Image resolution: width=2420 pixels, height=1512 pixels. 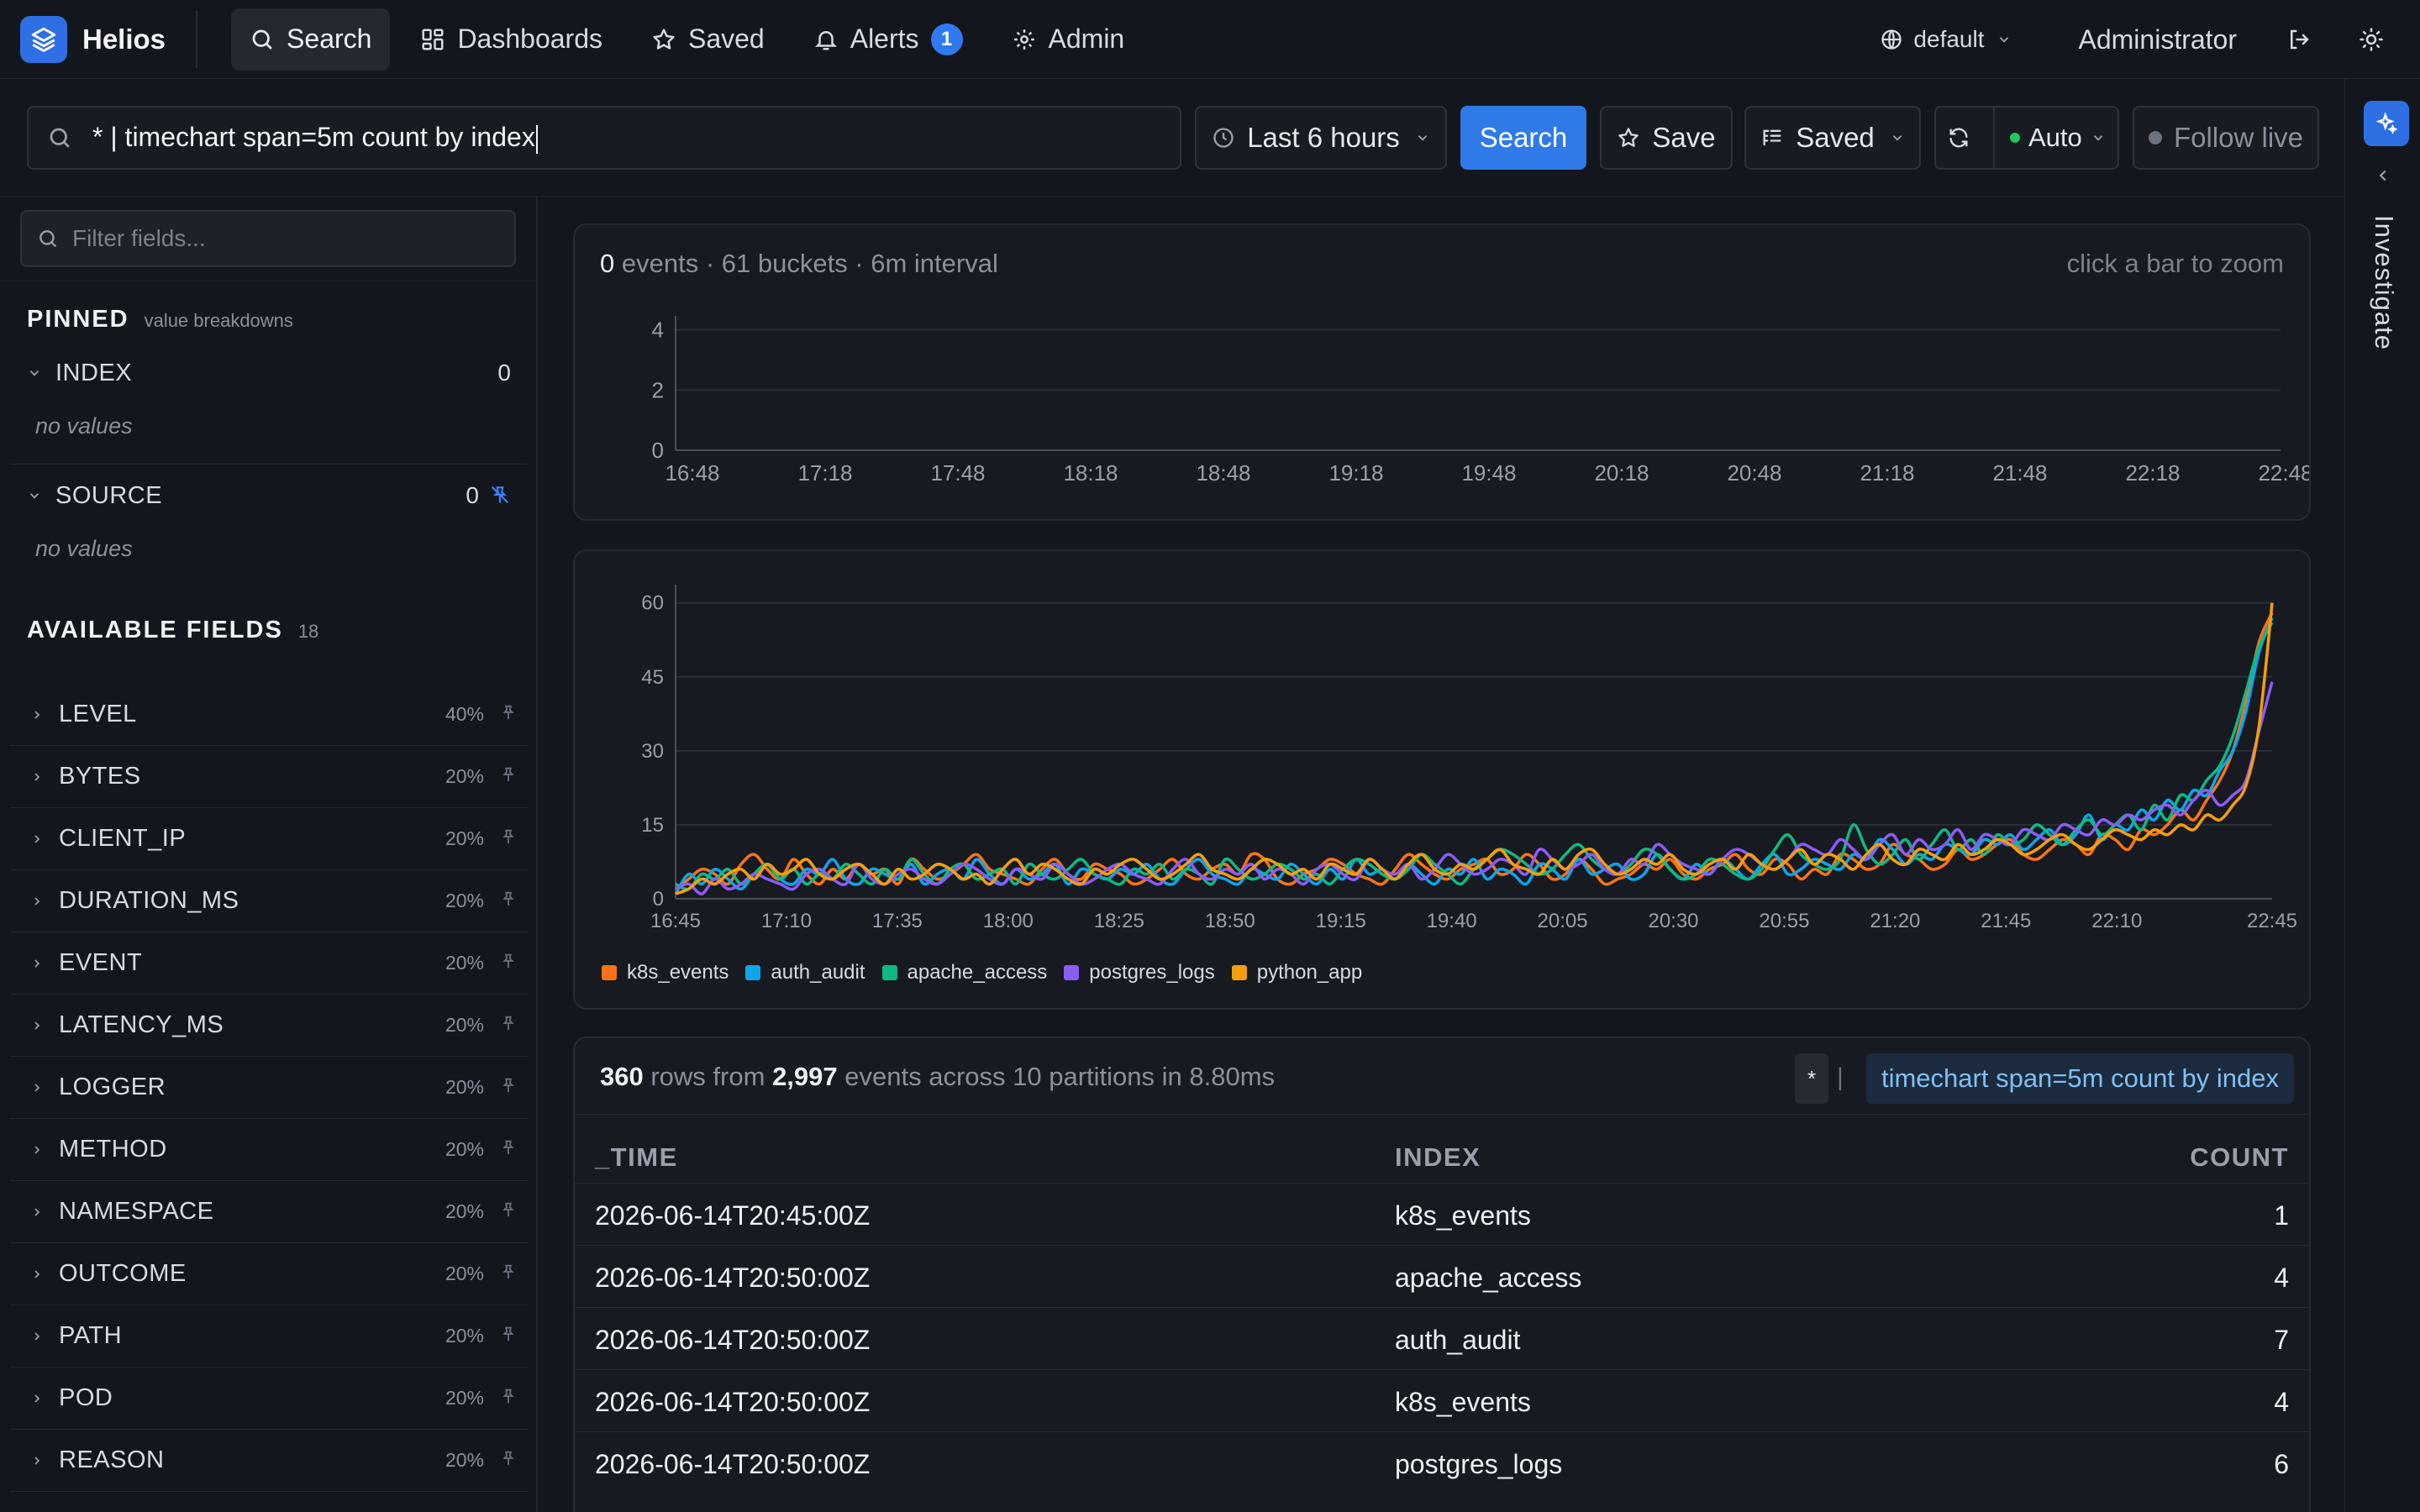 What do you see at coordinates (675, 921) in the screenshot?
I see `x-tick-label: 16:45` at bounding box center [675, 921].